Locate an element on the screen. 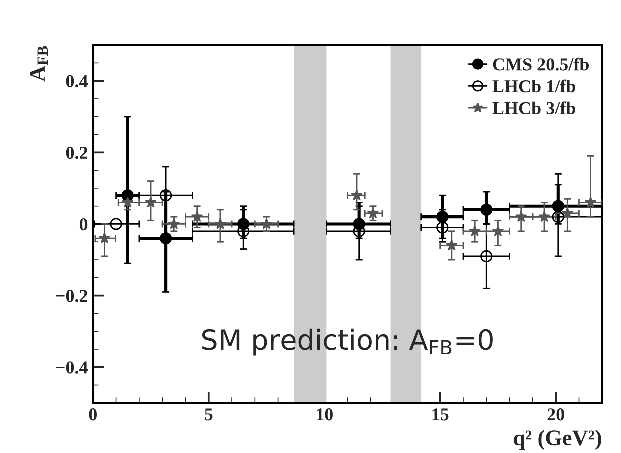 Image resolution: width=621 pixels, height=453 pixels. legend-label: LHCb 1/fb is located at coordinates (534, 86).